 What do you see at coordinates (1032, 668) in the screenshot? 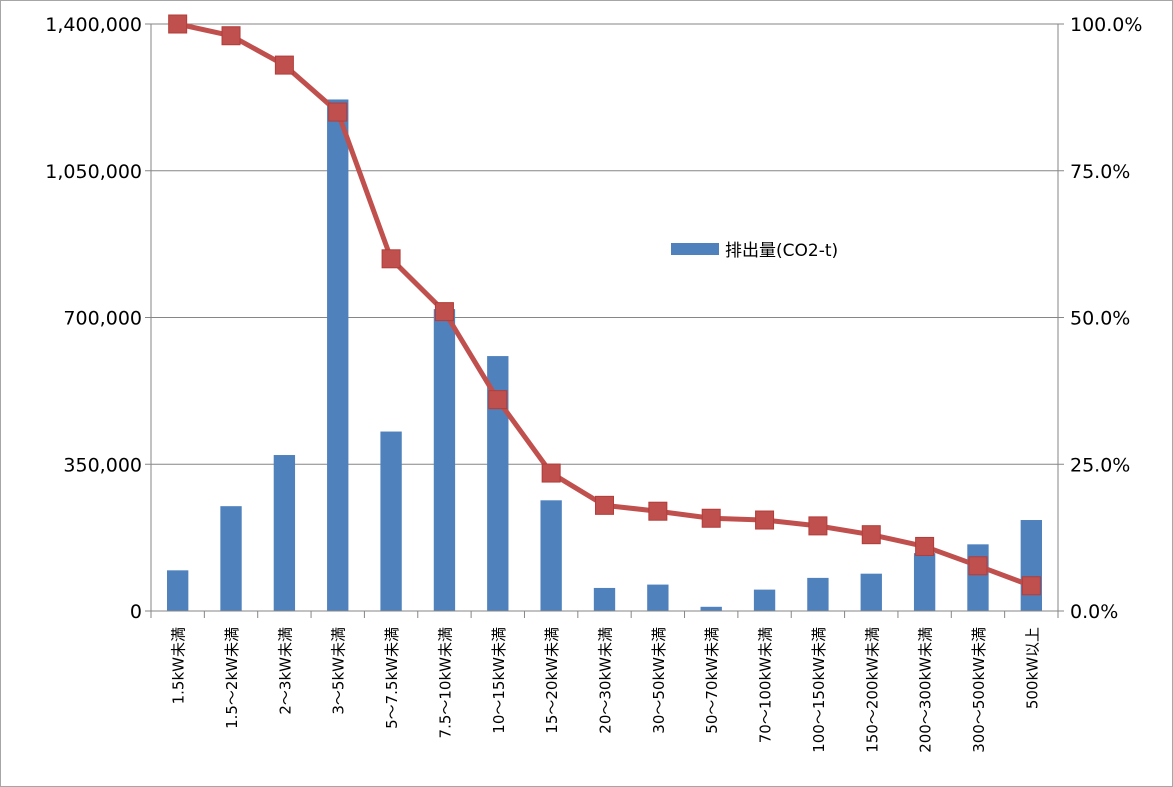
I see `x-tick-label: 500kW以上` at bounding box center [1032, 668].